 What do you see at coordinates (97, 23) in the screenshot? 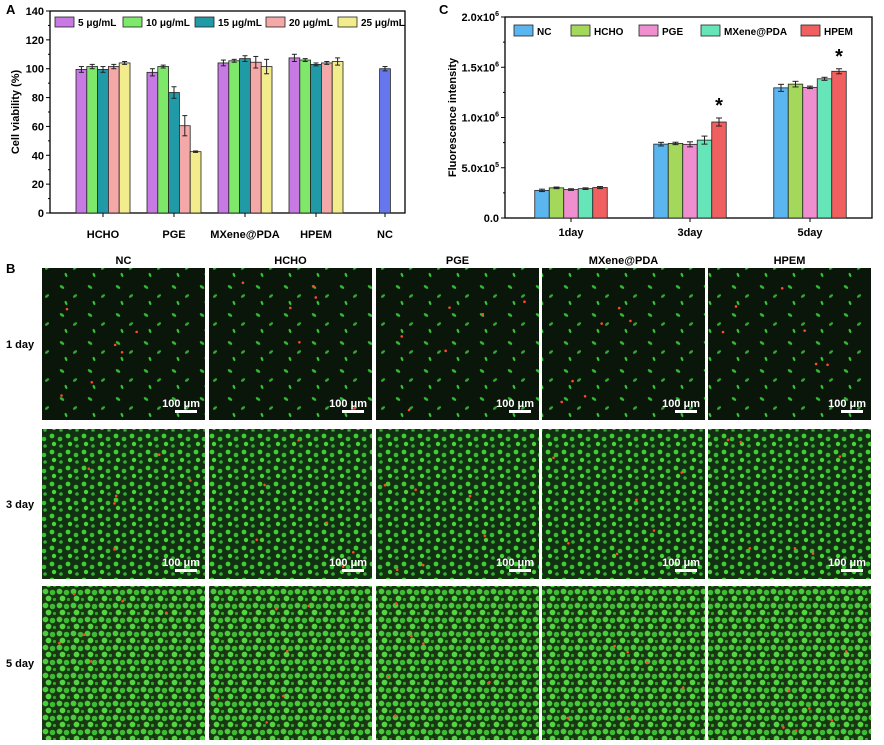
I see `chart-a-legend-label: 5 μg/mL` at bounding box center [97, 23].